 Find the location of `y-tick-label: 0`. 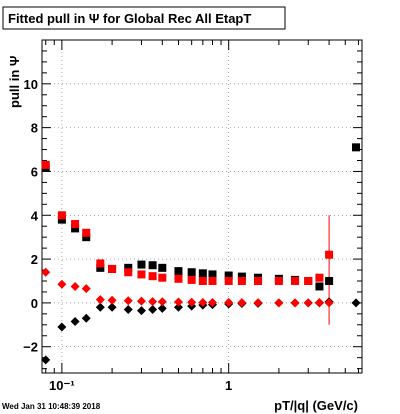

y-tick-label: 0 is located at coordinates (34, 303).